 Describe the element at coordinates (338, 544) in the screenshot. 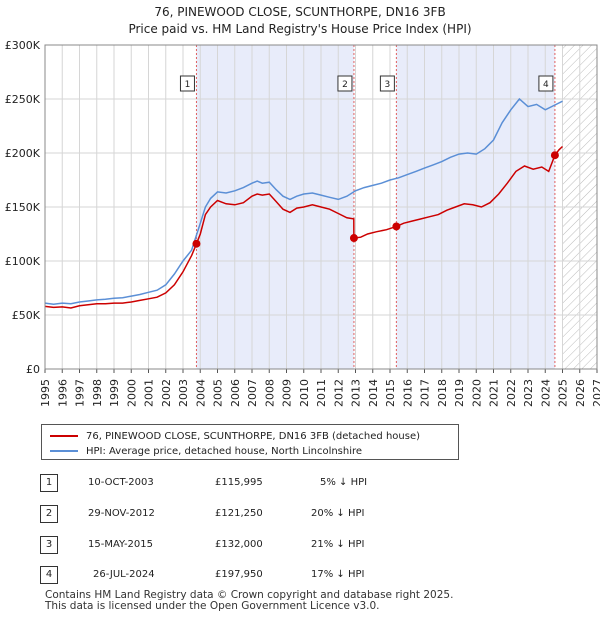

I see `transaction-hpi: 21% ↓ HPI` at that location.